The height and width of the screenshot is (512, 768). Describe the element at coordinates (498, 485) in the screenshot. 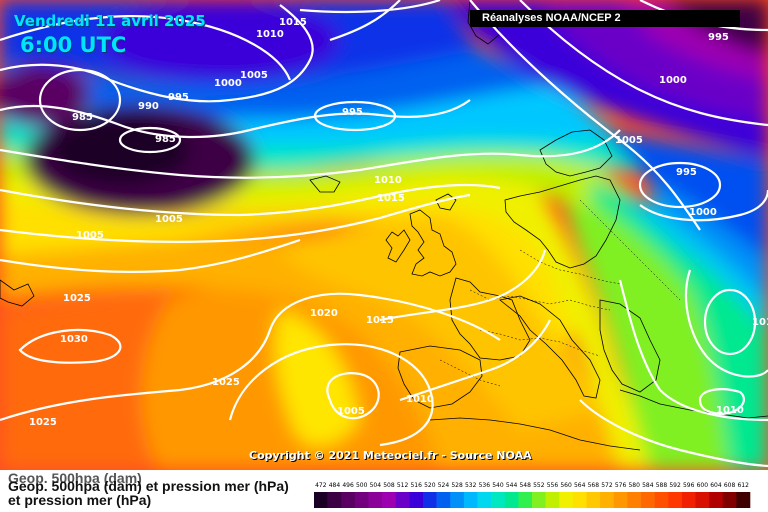

I see `legend-label: 540` at that location.